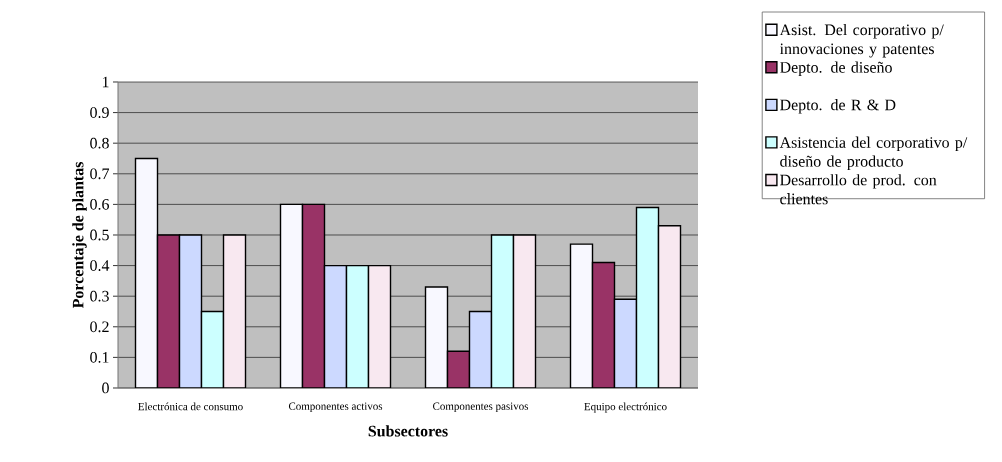 The width and height of the screenshot is (1002, 462). I want to click on x-tick-label: Componentes pasivos, so click(481, 407).